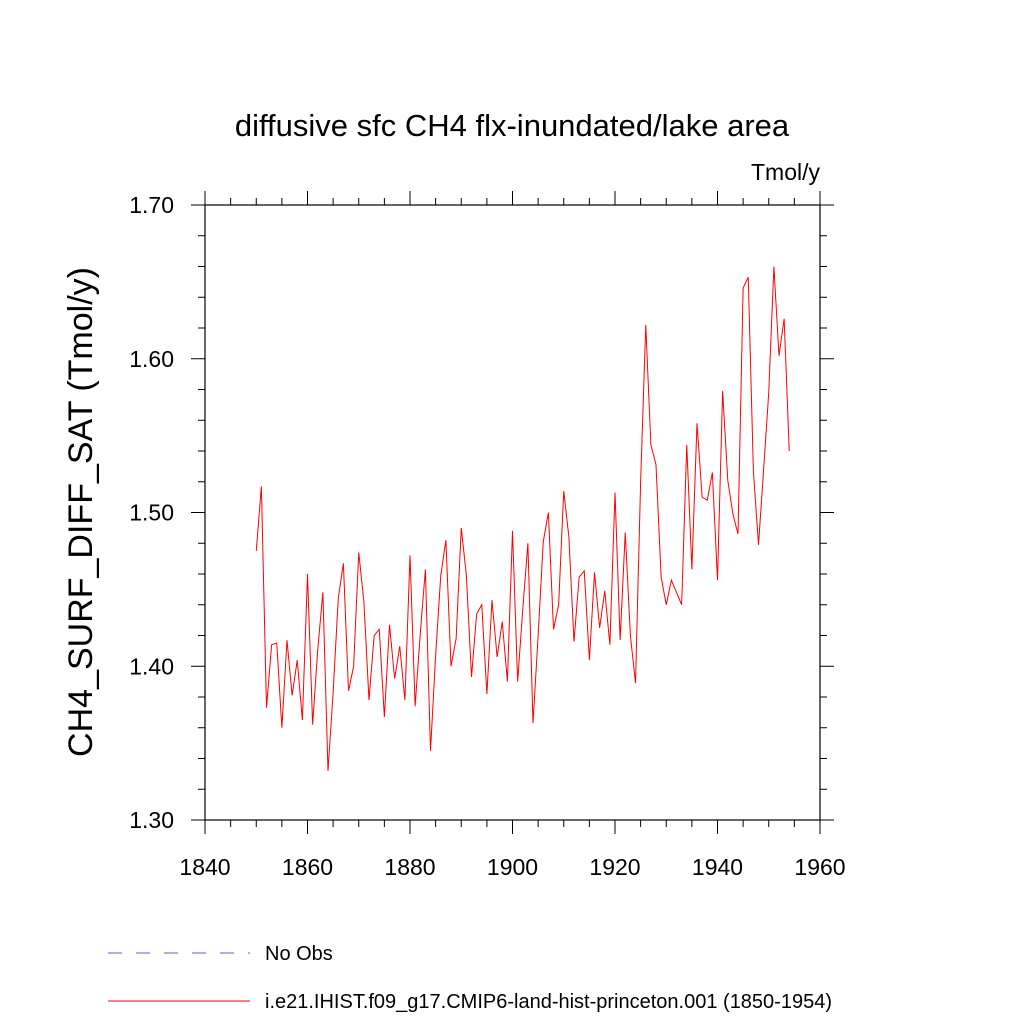 The height and width of the screenshot is (1024, 1024). Describe the element at coordinates (717, 867) in the screenshot. I see `x-tick-label: 1940` at that location.